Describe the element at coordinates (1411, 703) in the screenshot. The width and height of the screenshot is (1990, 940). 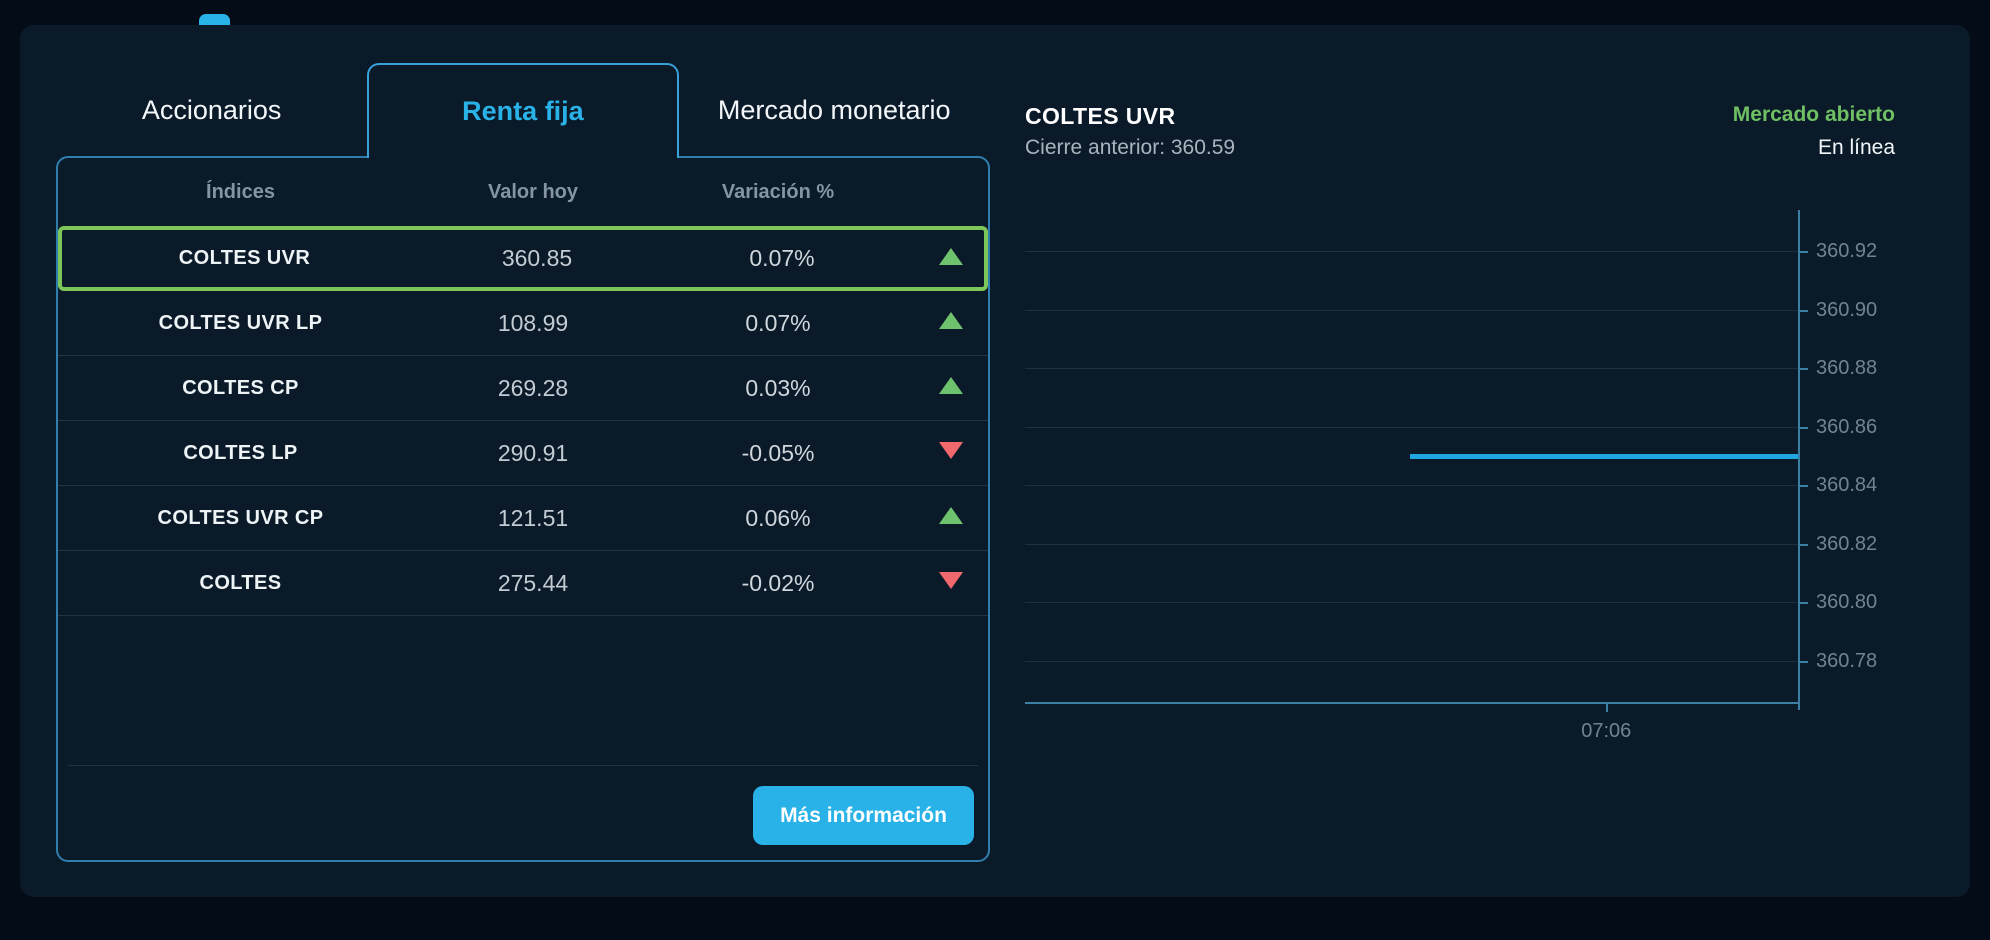
I see `x-axis-line` at that location.